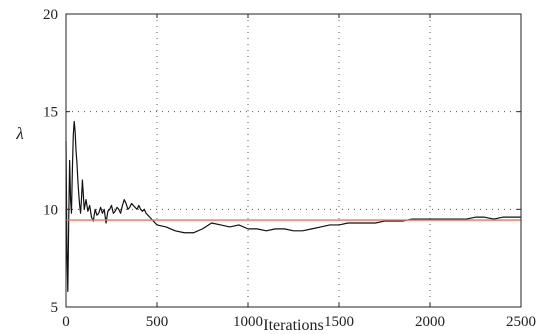 This screenshot has height=334, width=544. Describe the element at coordinates (521, 322) in the screenshot. I see `x-tick-label: 2500` at that location.